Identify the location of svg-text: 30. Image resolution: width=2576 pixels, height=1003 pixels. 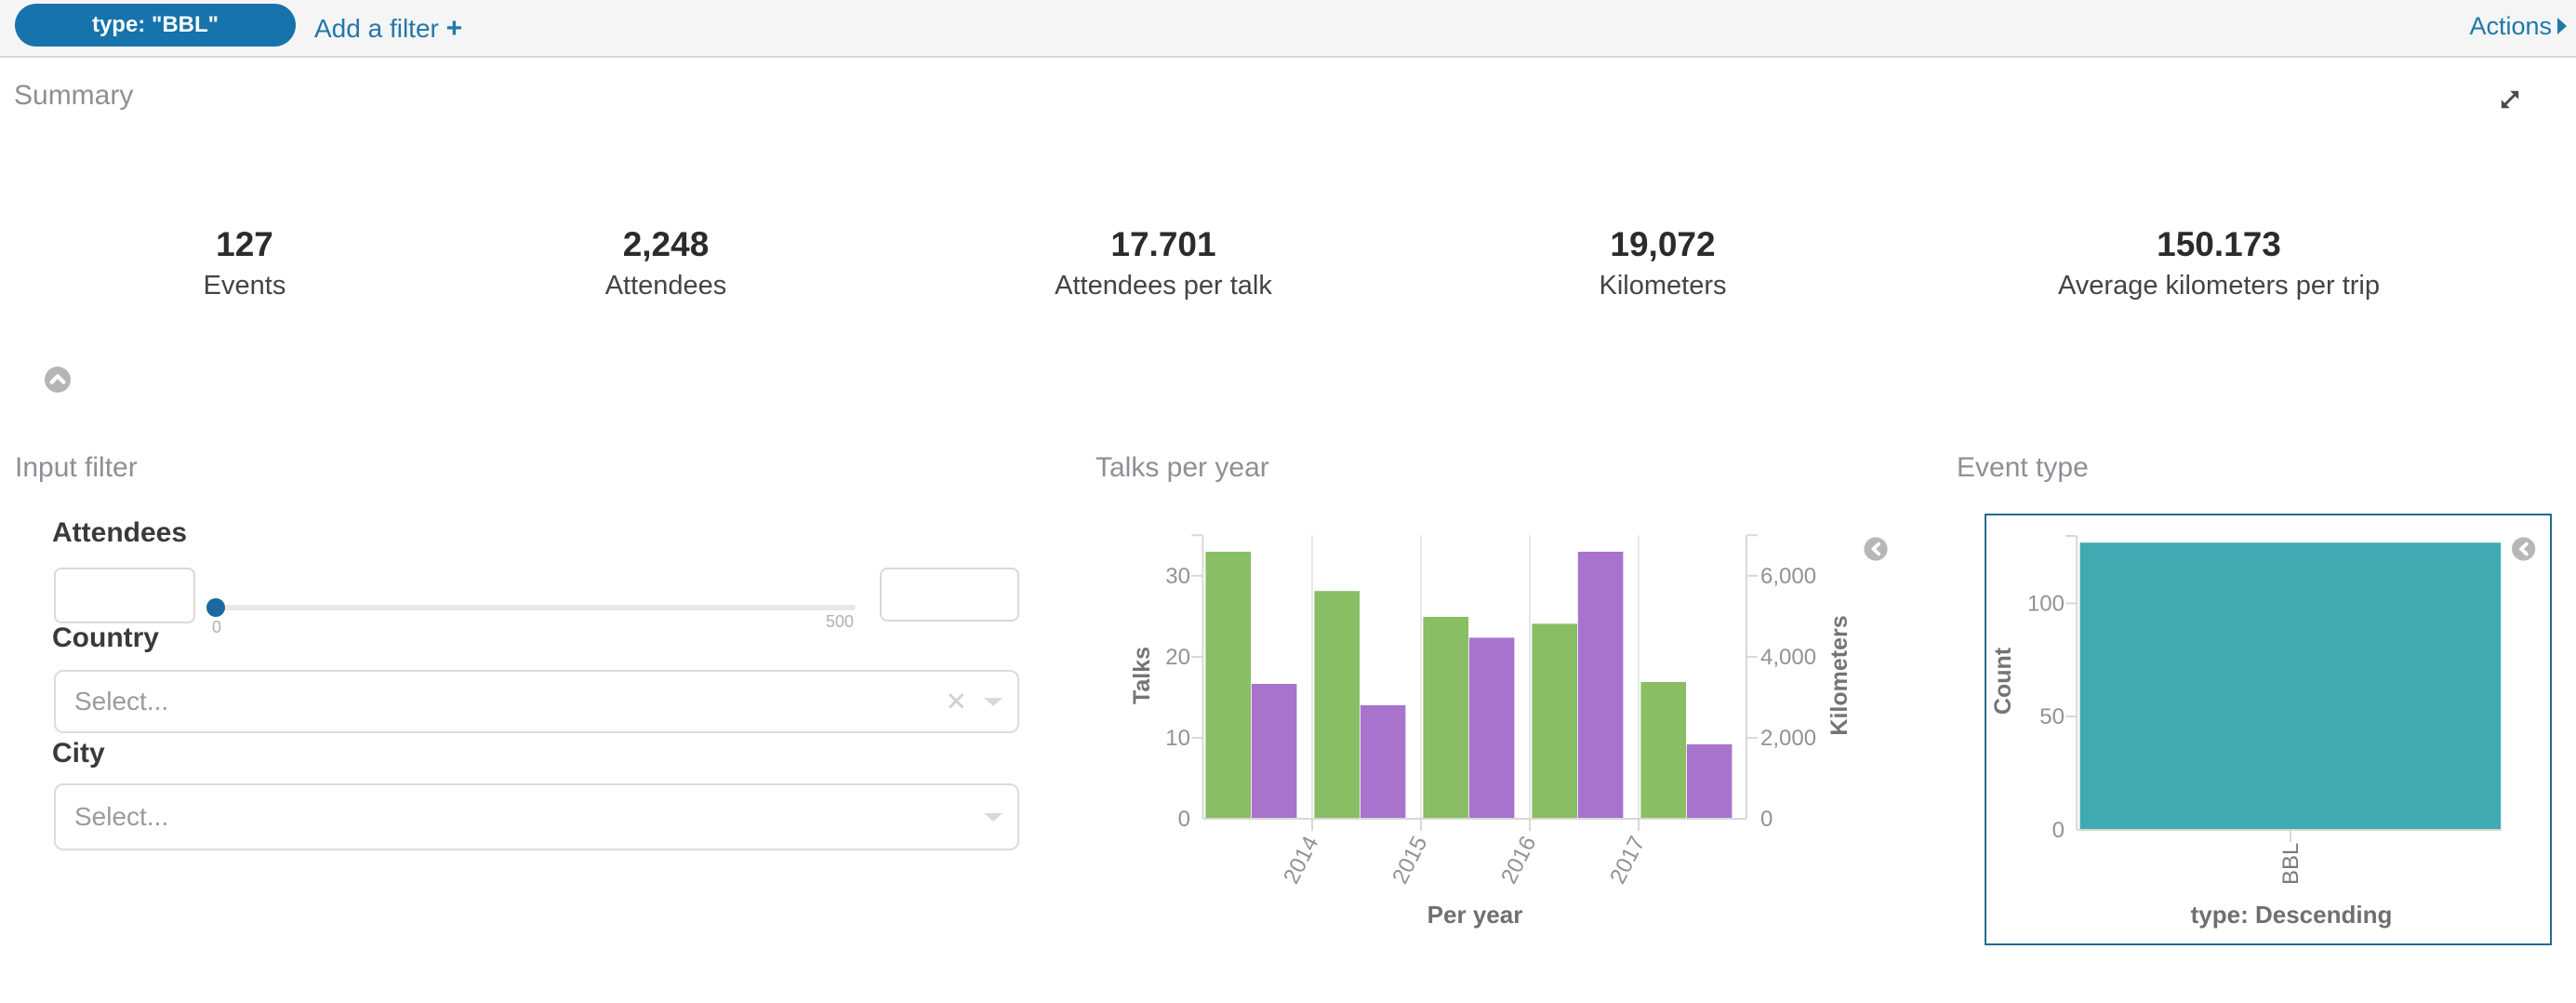
(1177, 576).